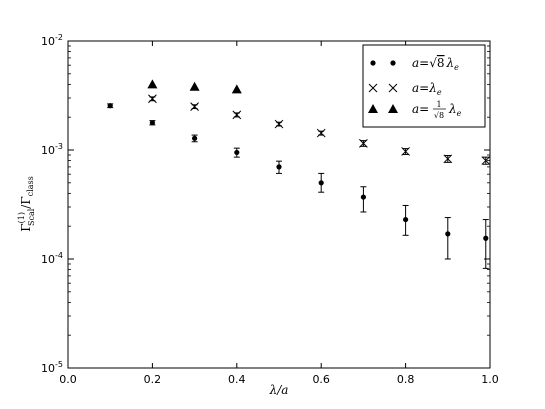  Describe the element at coordinates (52, 258) in the screenshot. I see `y-tick-label: 10⁻⁴` at that location.